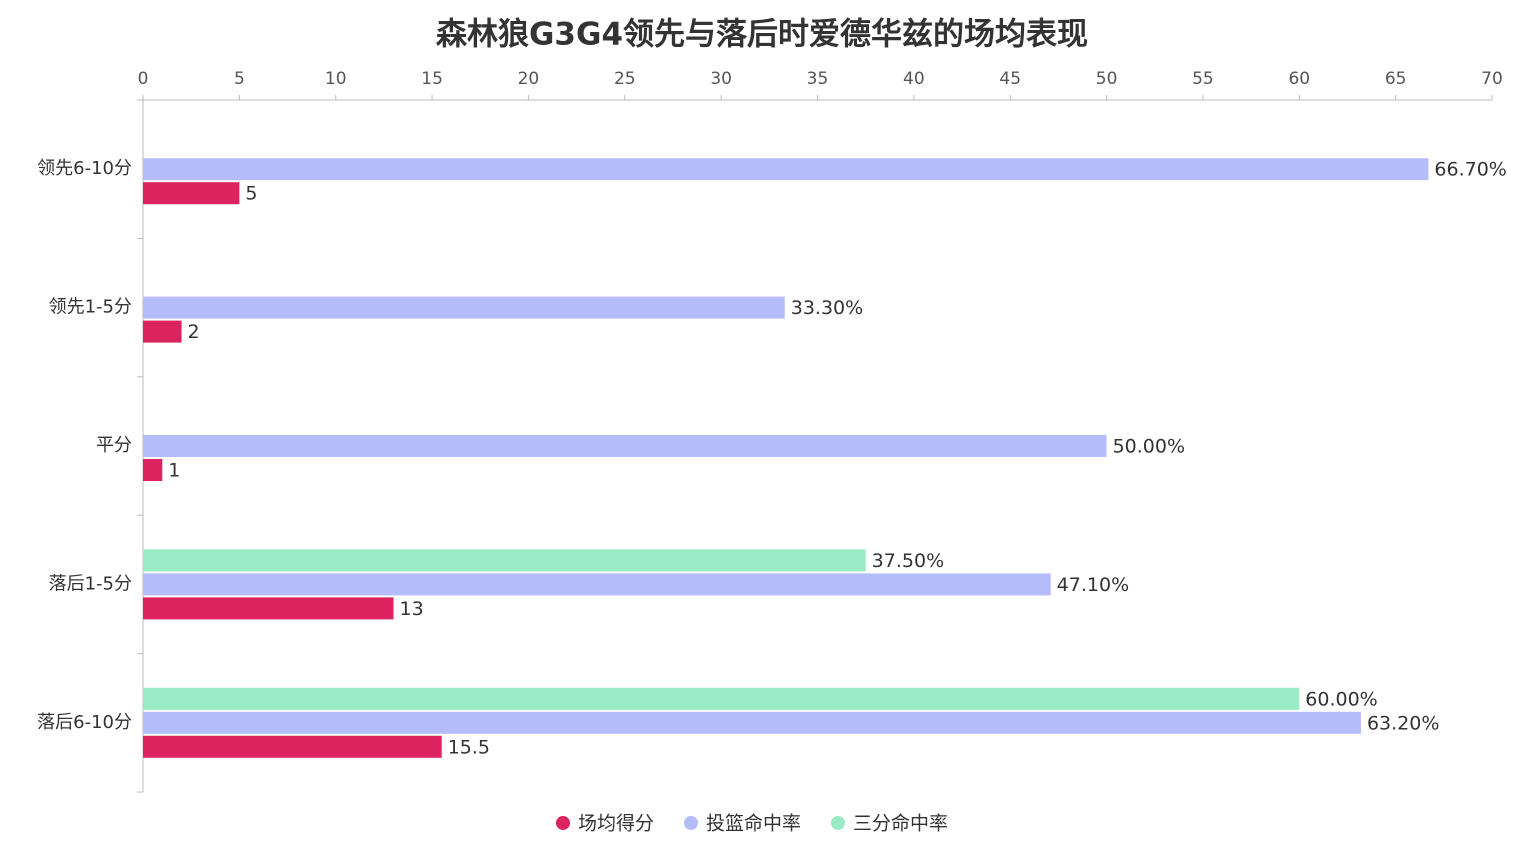  I want to click on value-label: 50.00%, so click(1149, 447).